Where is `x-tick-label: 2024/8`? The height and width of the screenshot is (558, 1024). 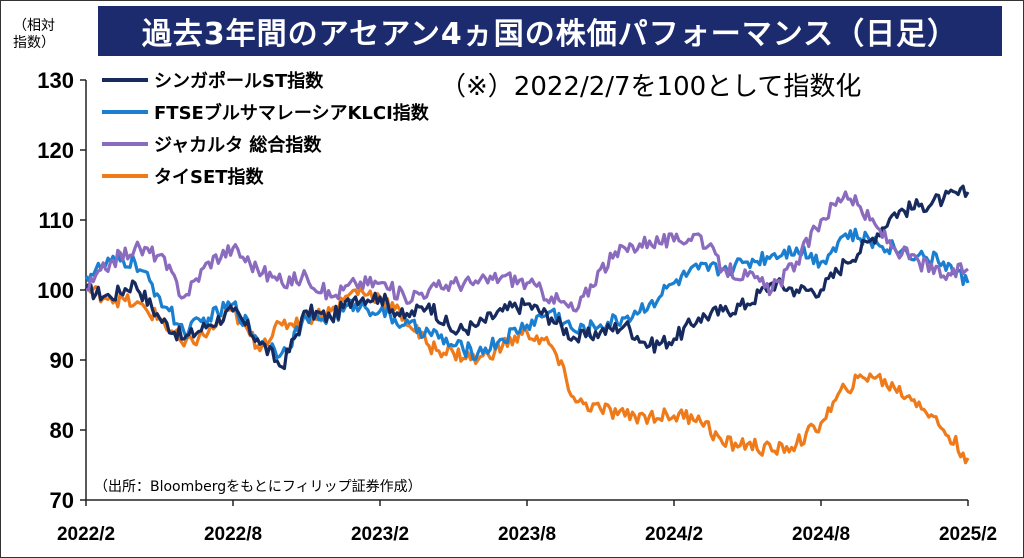 x-tick-label: 2024/8 is located at coordinates (821, 534).